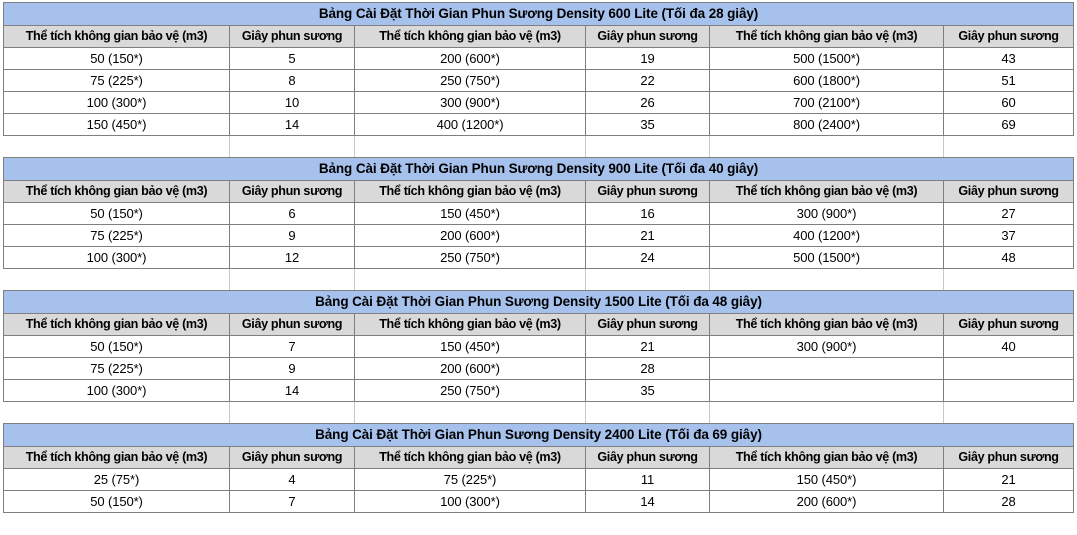  What do you see at coordinates (647, 368) in the screenshot?
I see `table-cell: 28` at bounding box center [647, 368].